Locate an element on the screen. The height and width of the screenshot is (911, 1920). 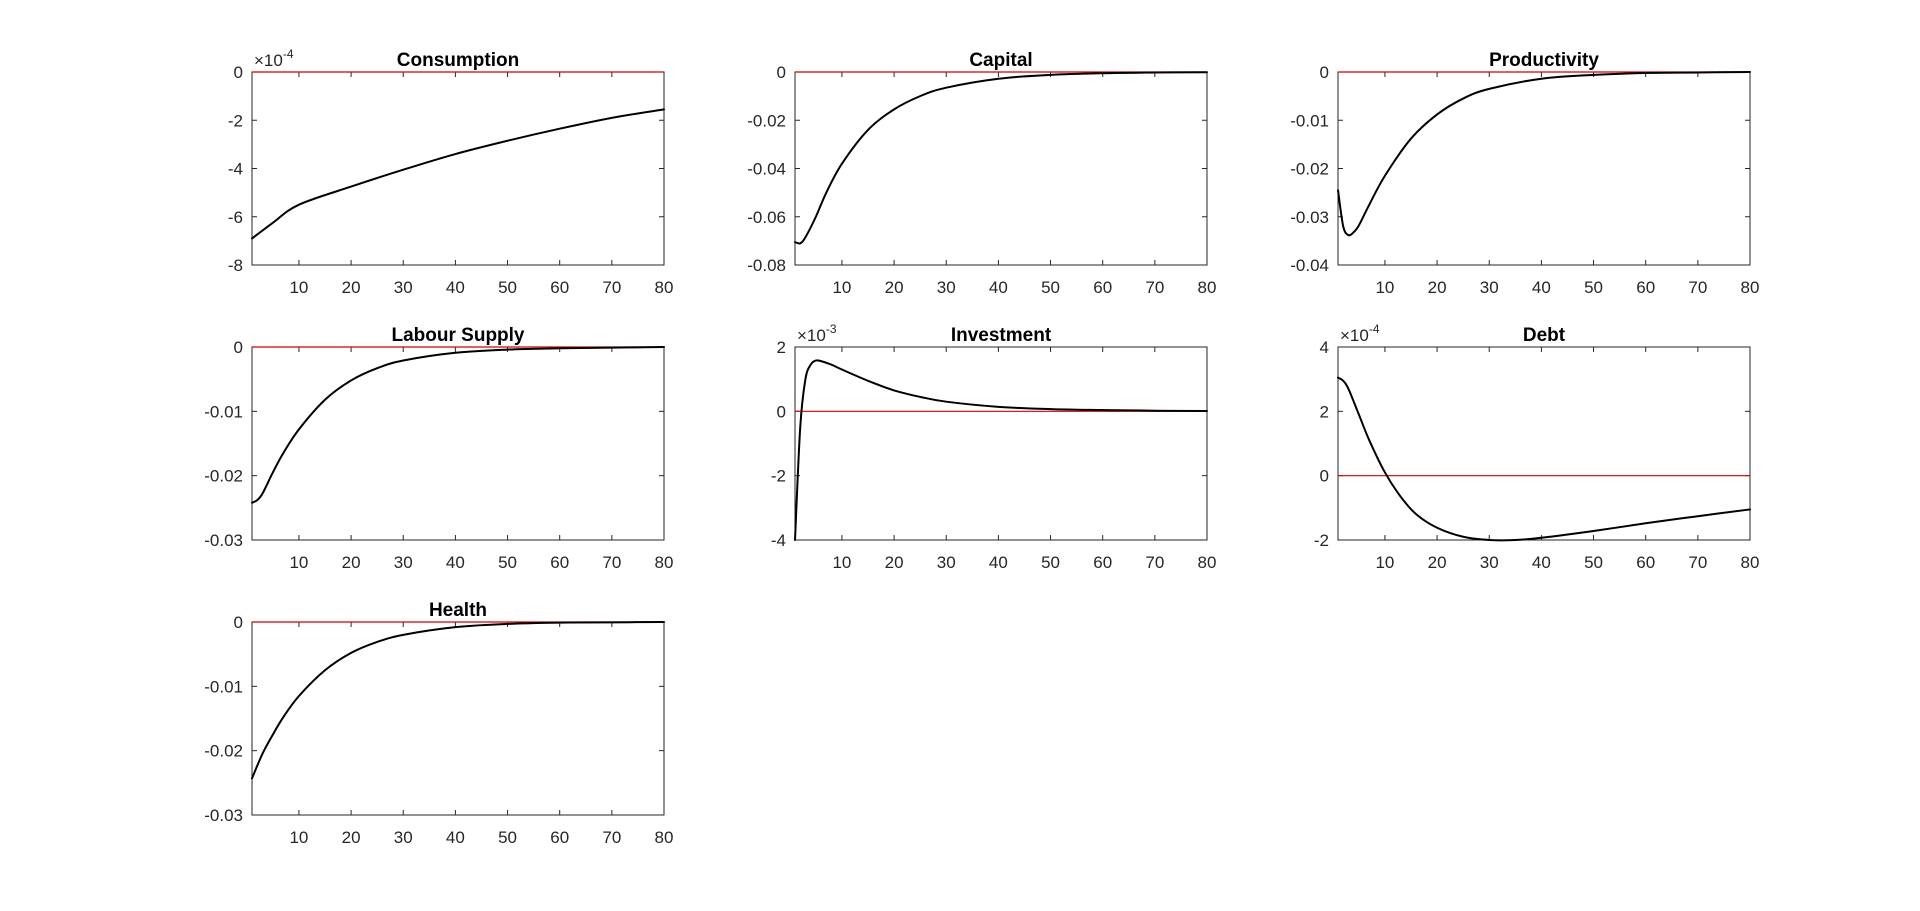
y-tick-label: -8 is located at coordinates (235, 265).